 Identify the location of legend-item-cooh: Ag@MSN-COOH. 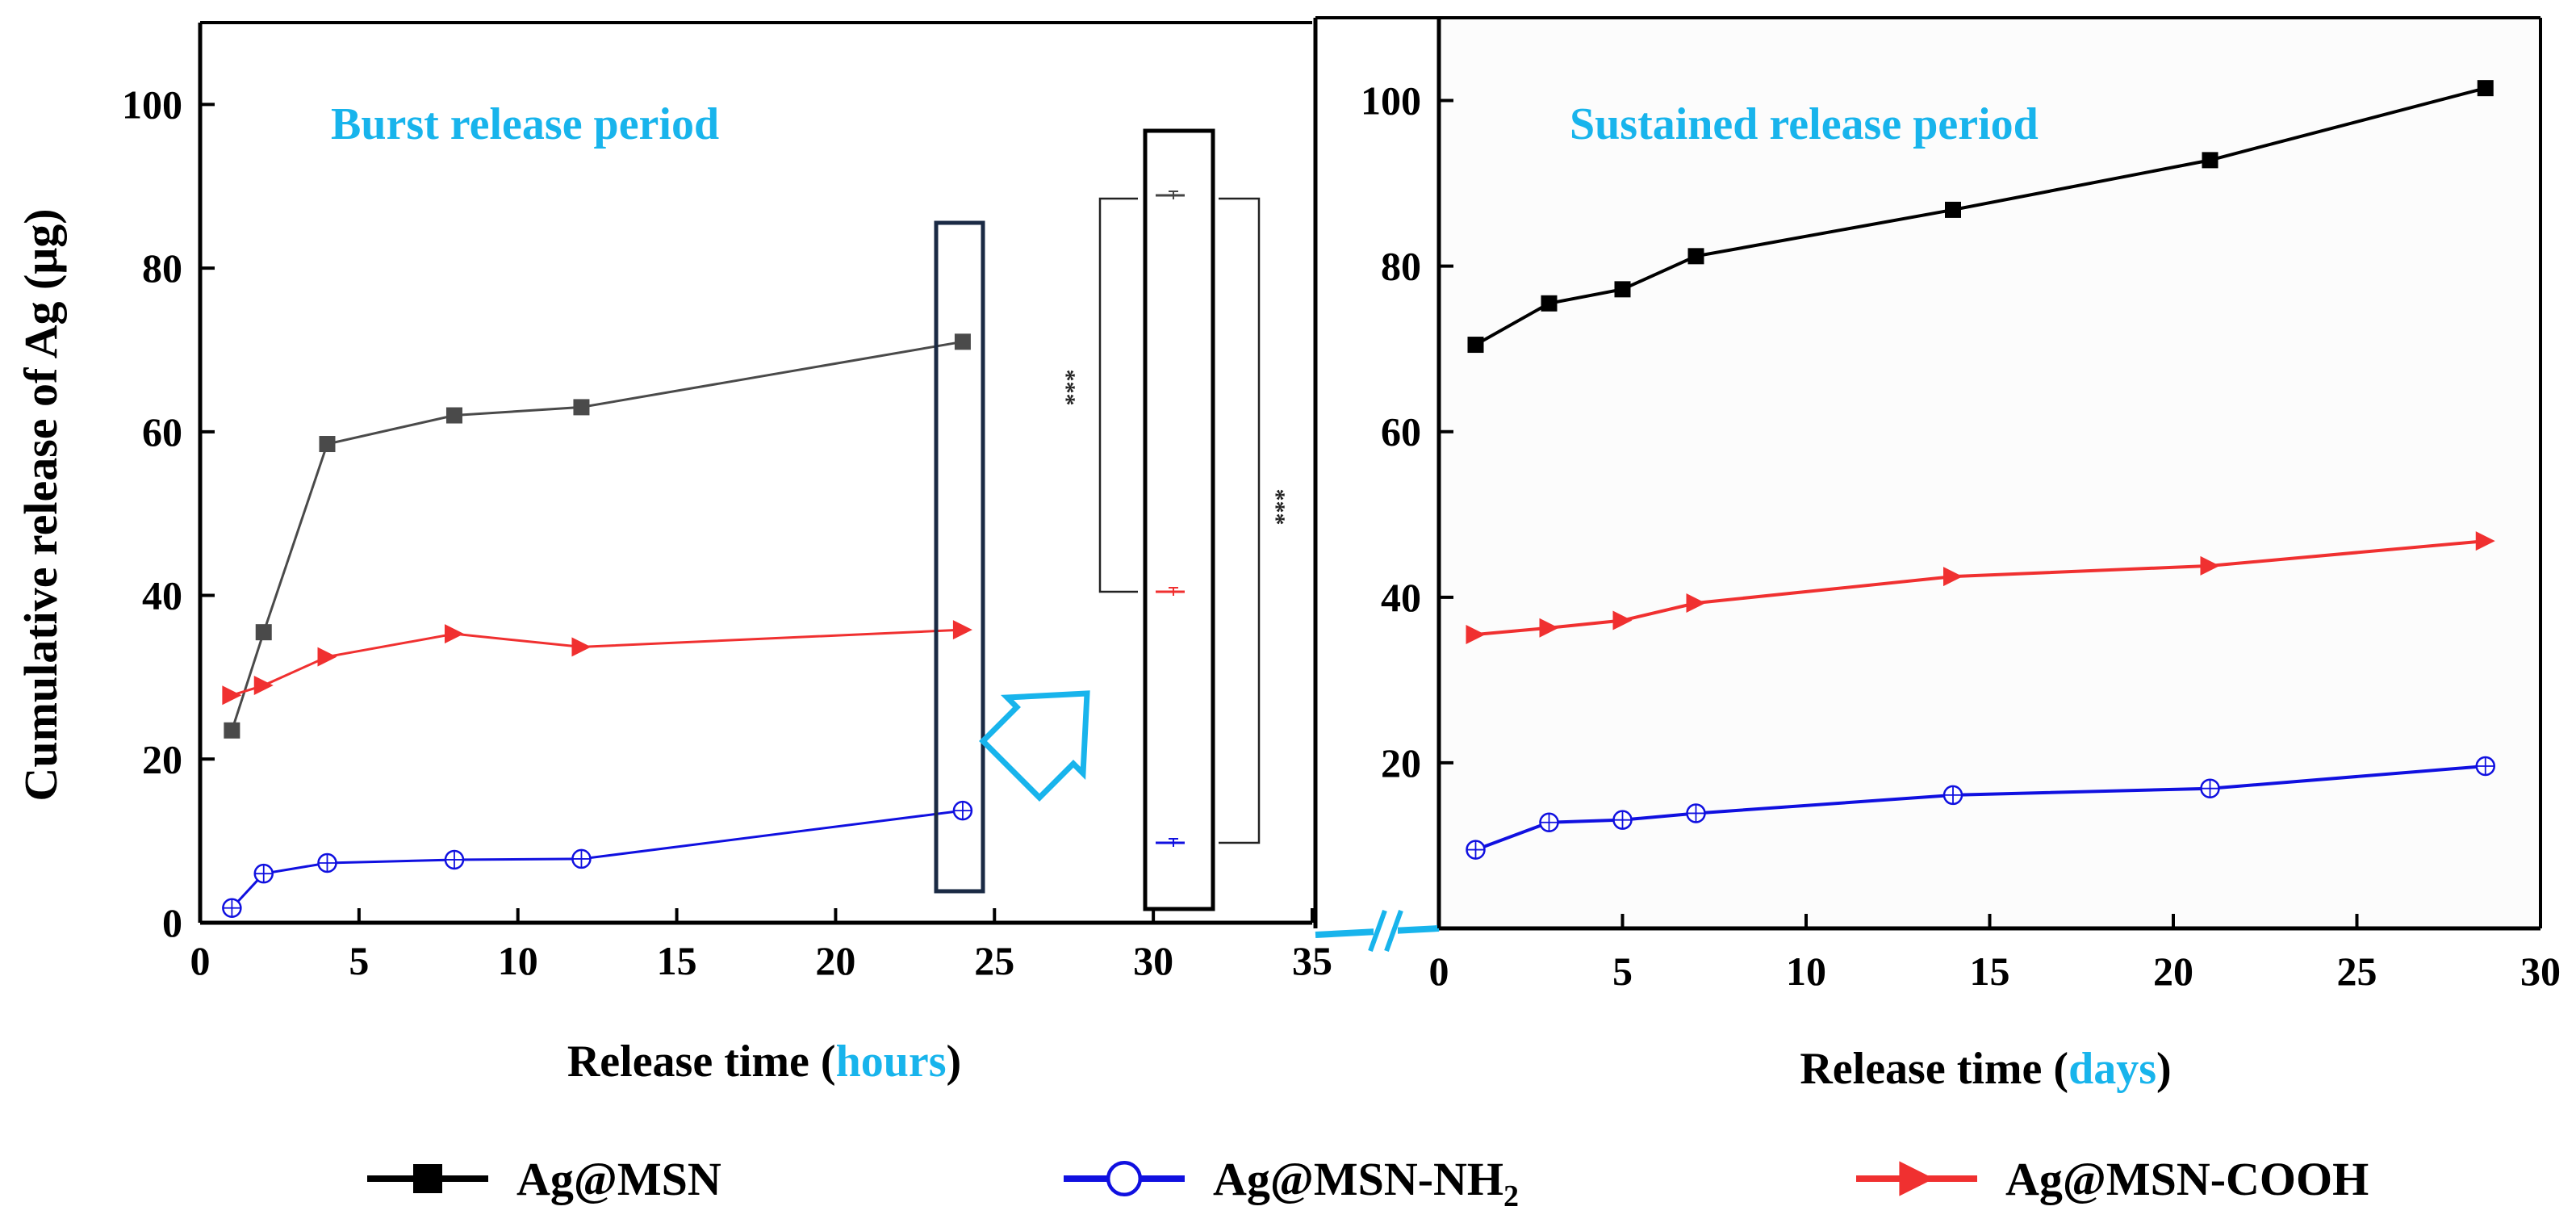
(2112, 1179).